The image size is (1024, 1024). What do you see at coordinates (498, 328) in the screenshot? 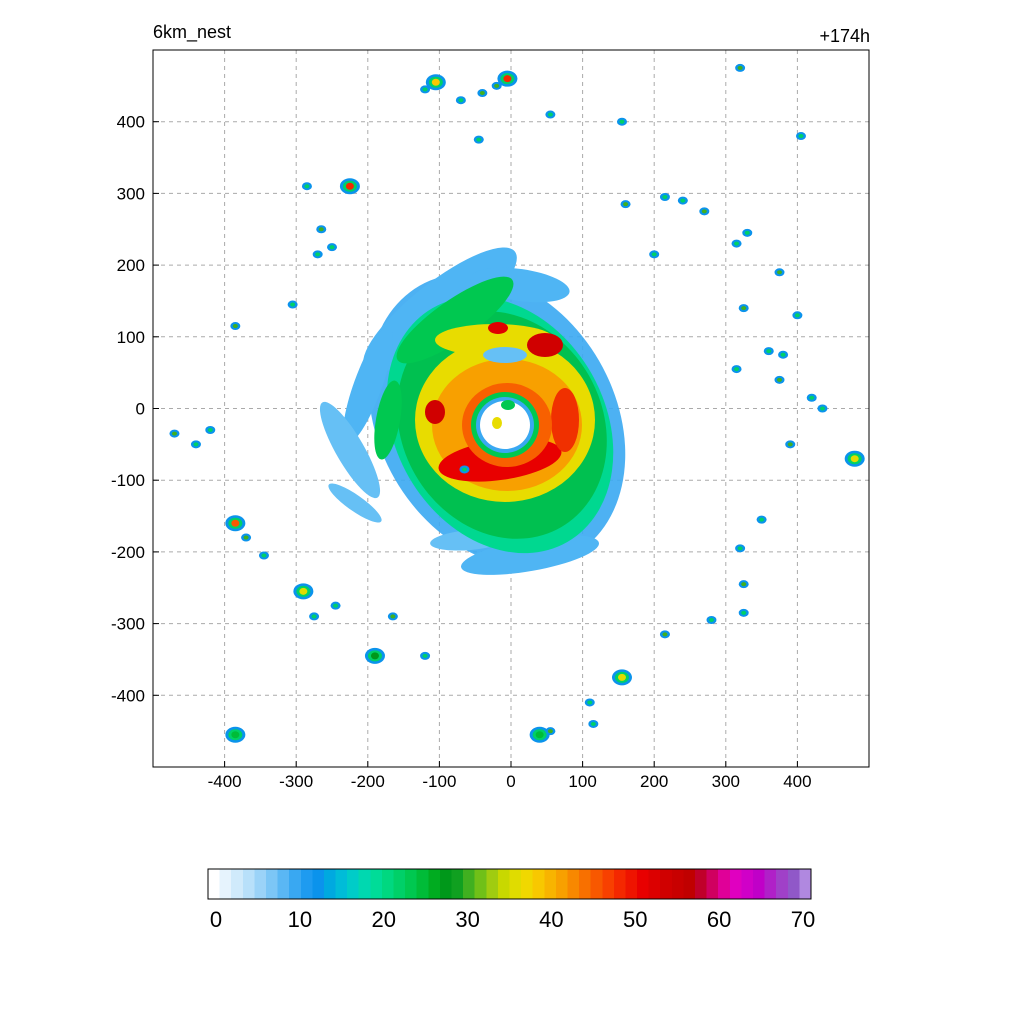
I see `eyewall-red-n` at bounding box center [498, 328].